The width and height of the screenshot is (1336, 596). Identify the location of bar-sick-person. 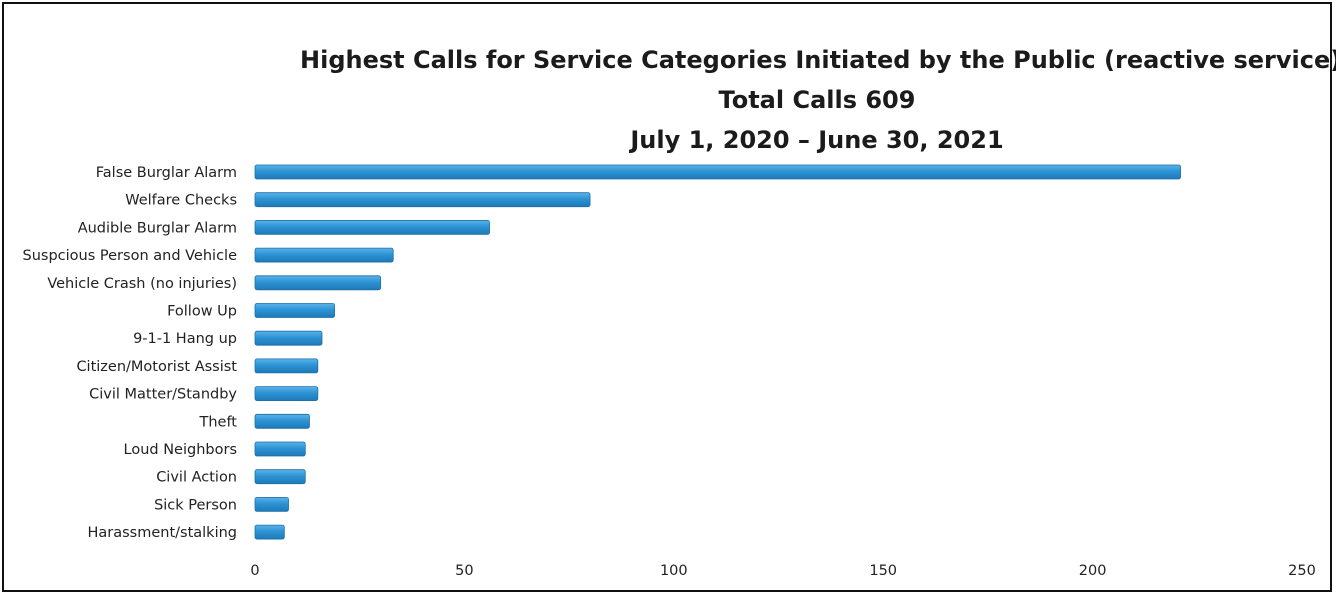
(271, 504).